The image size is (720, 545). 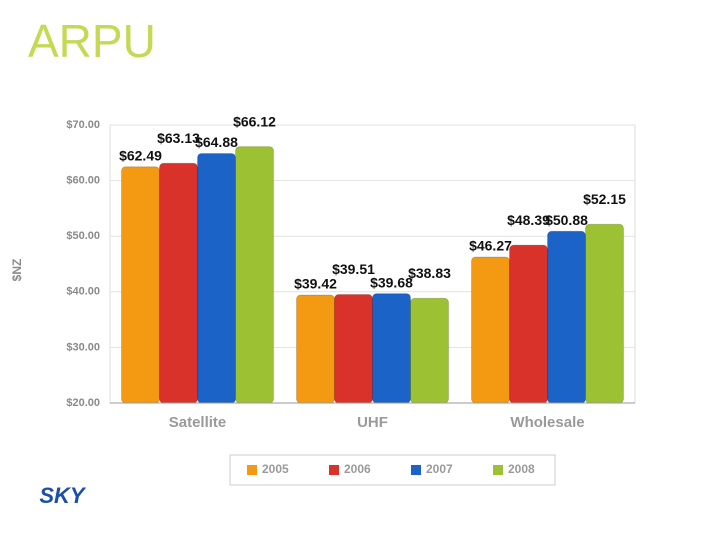 I want to click on y-tick-label: $70.00, so click(x=83, y=125).